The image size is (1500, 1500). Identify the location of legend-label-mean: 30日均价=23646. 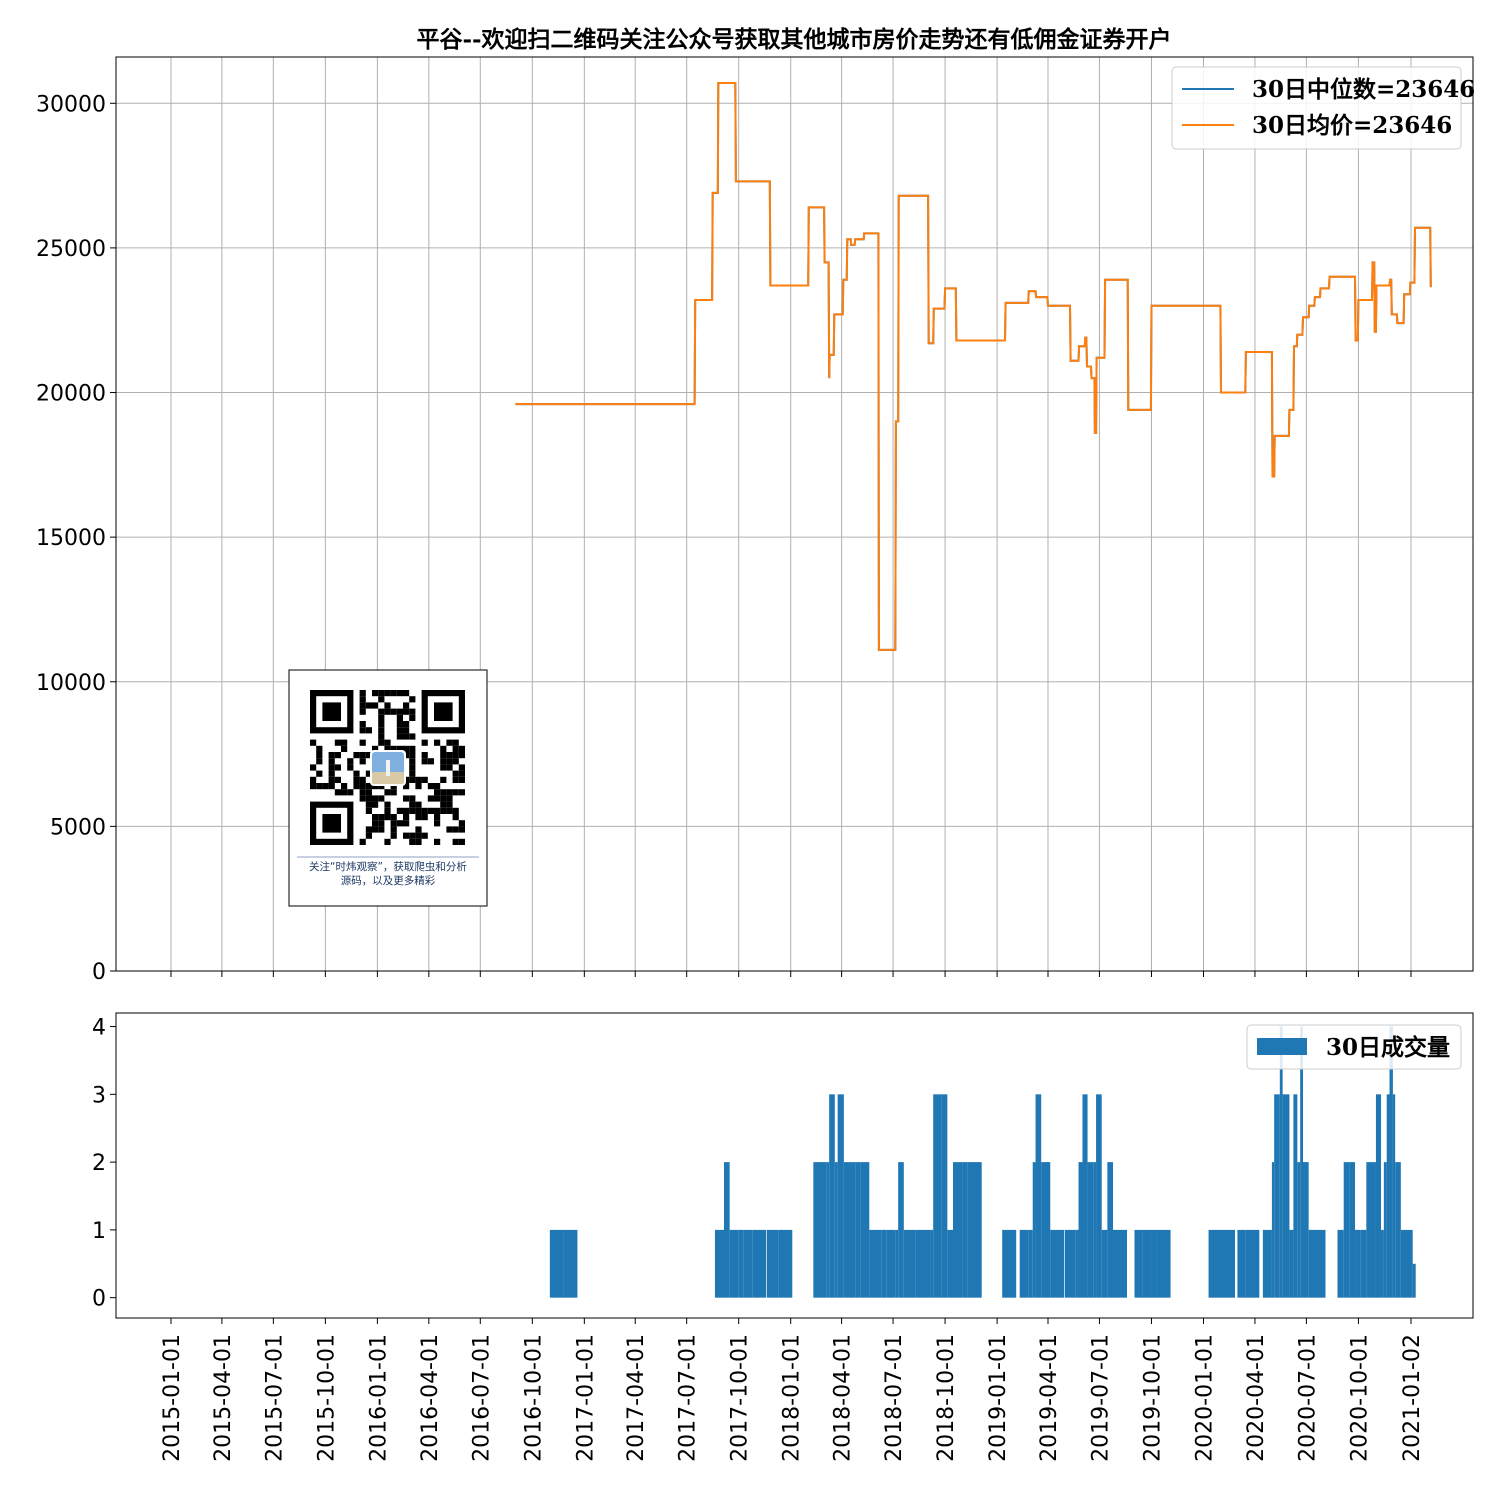
(1352, 125).